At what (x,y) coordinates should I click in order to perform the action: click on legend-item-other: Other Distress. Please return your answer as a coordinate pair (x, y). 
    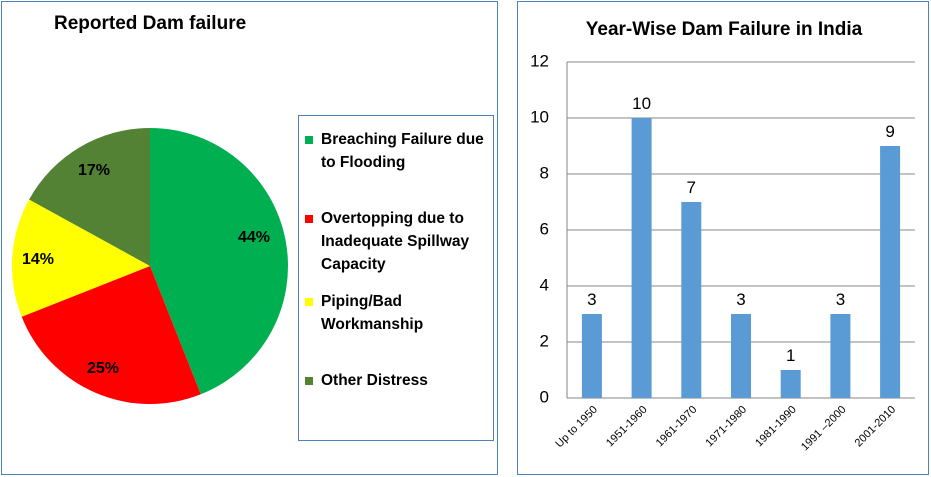
    Looking at the image, I should click on (399, 380).